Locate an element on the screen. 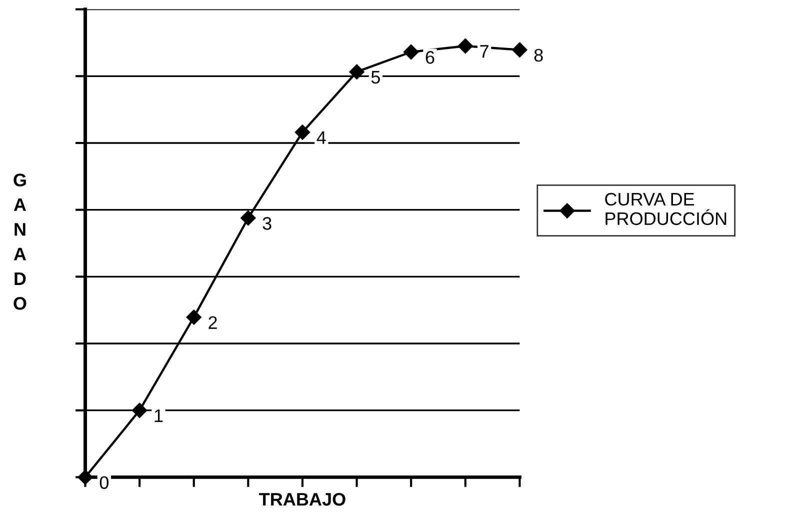 The image size is (812, 517). x-axis-title: TRABAJO is located at coordinates (302, 499).